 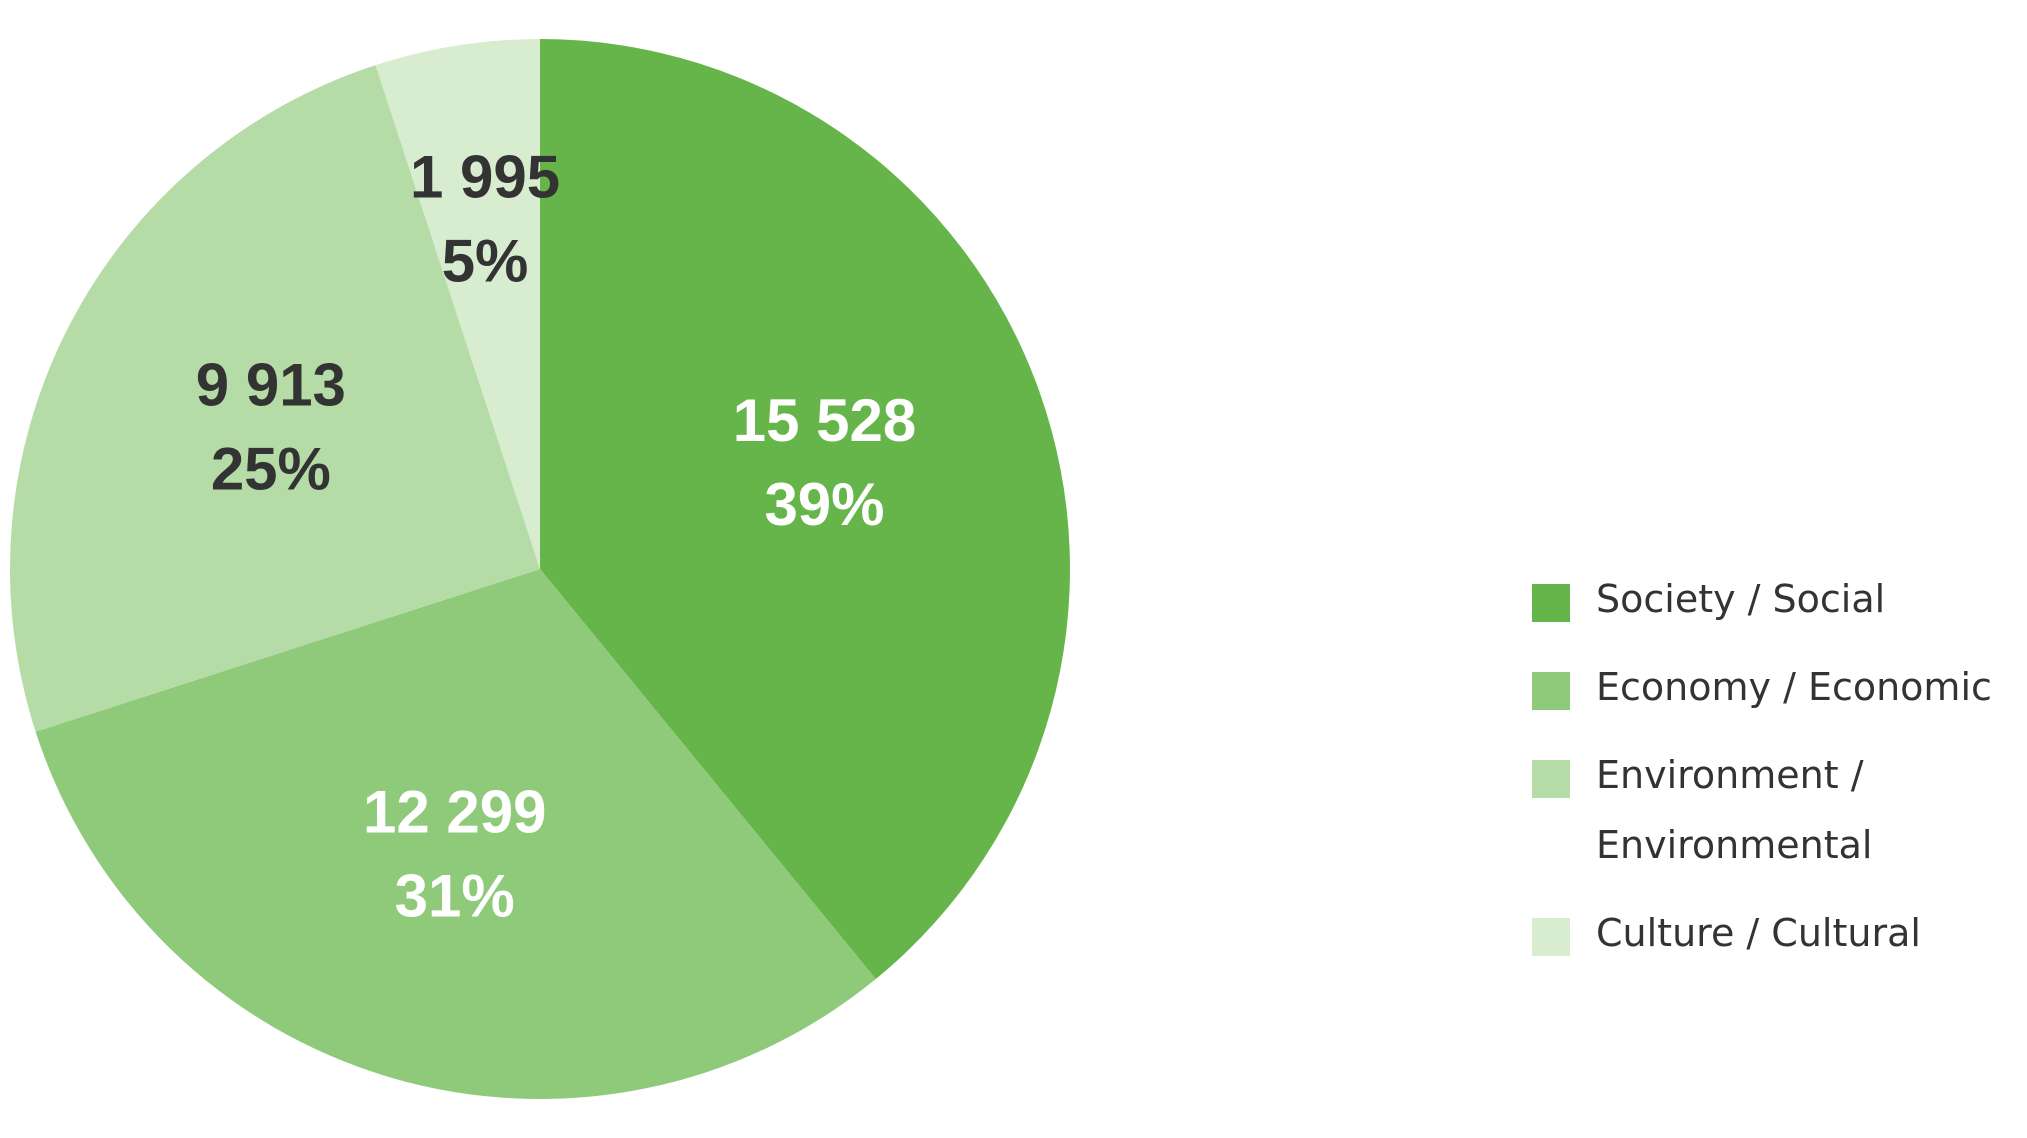 I want to click on percent-label: 25%, so click(x=271, y=469).